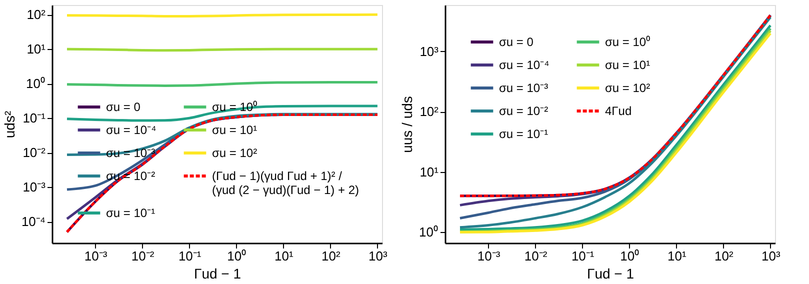 Image resolution: width=809 pixels, height=284 pixels. What do you see at coordinates (33, 222) in the screenshot?
I see `y-tick-label: 10⁻⁴` at bounding box center [33, 222].